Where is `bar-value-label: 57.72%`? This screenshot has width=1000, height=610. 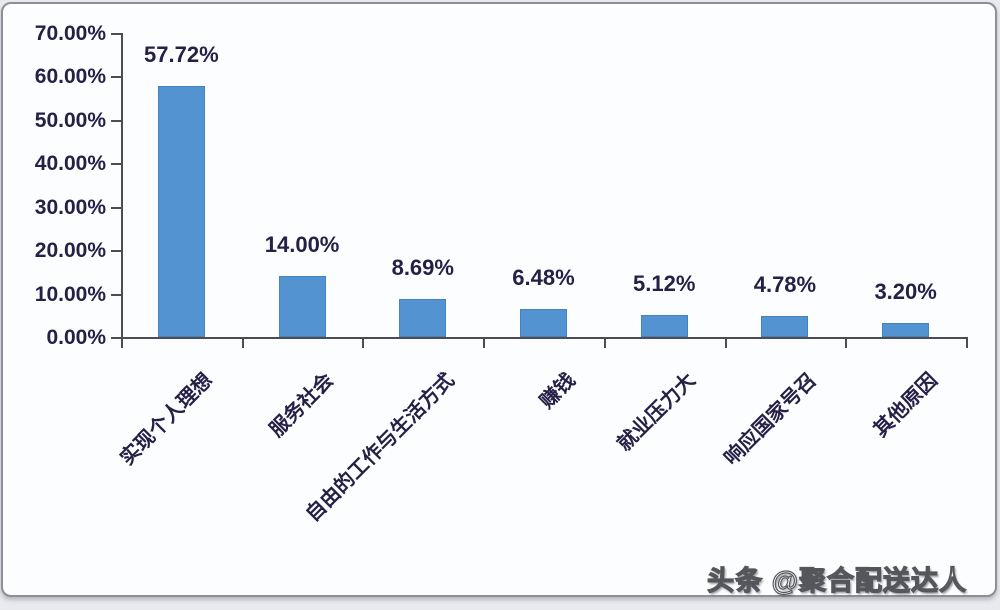
bar-value-label: 57.72% is located at coordinates (181, 55).